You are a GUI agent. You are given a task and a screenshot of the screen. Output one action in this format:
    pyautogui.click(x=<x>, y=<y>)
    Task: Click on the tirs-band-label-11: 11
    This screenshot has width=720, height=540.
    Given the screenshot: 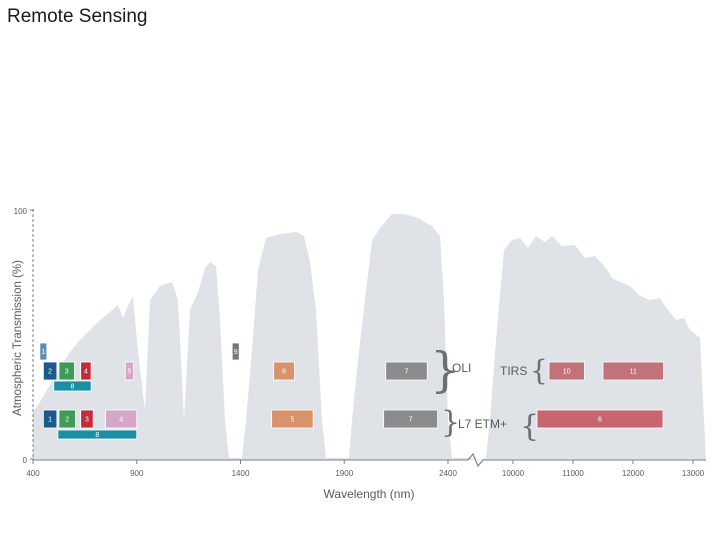 What is the action you would take?
    pyautogui.click(x=633, y=372)
    